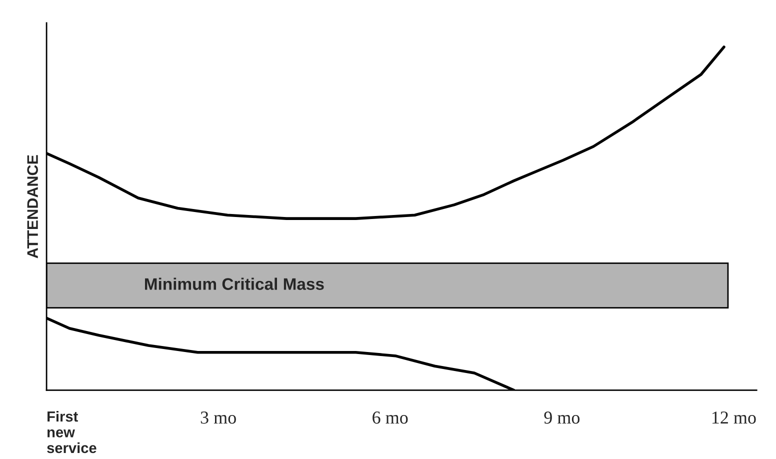 The height and width of the screenshot is (459, 776). I want to click on x-tick-label: 3 mo, so click(218, 418).